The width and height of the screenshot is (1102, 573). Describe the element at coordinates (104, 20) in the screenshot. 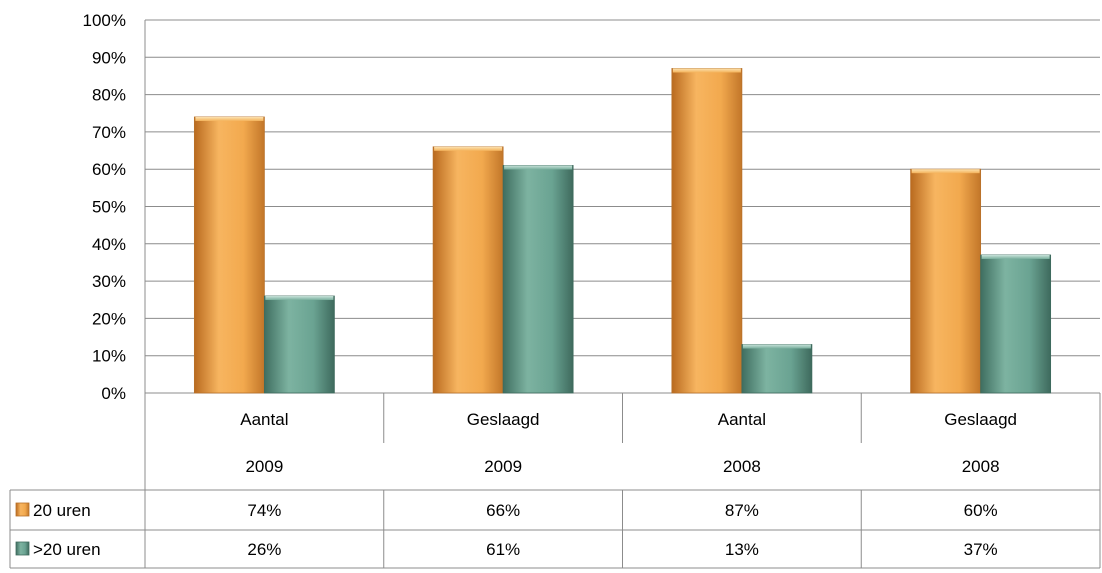

I see `y-tick-label: 100%` at that location.